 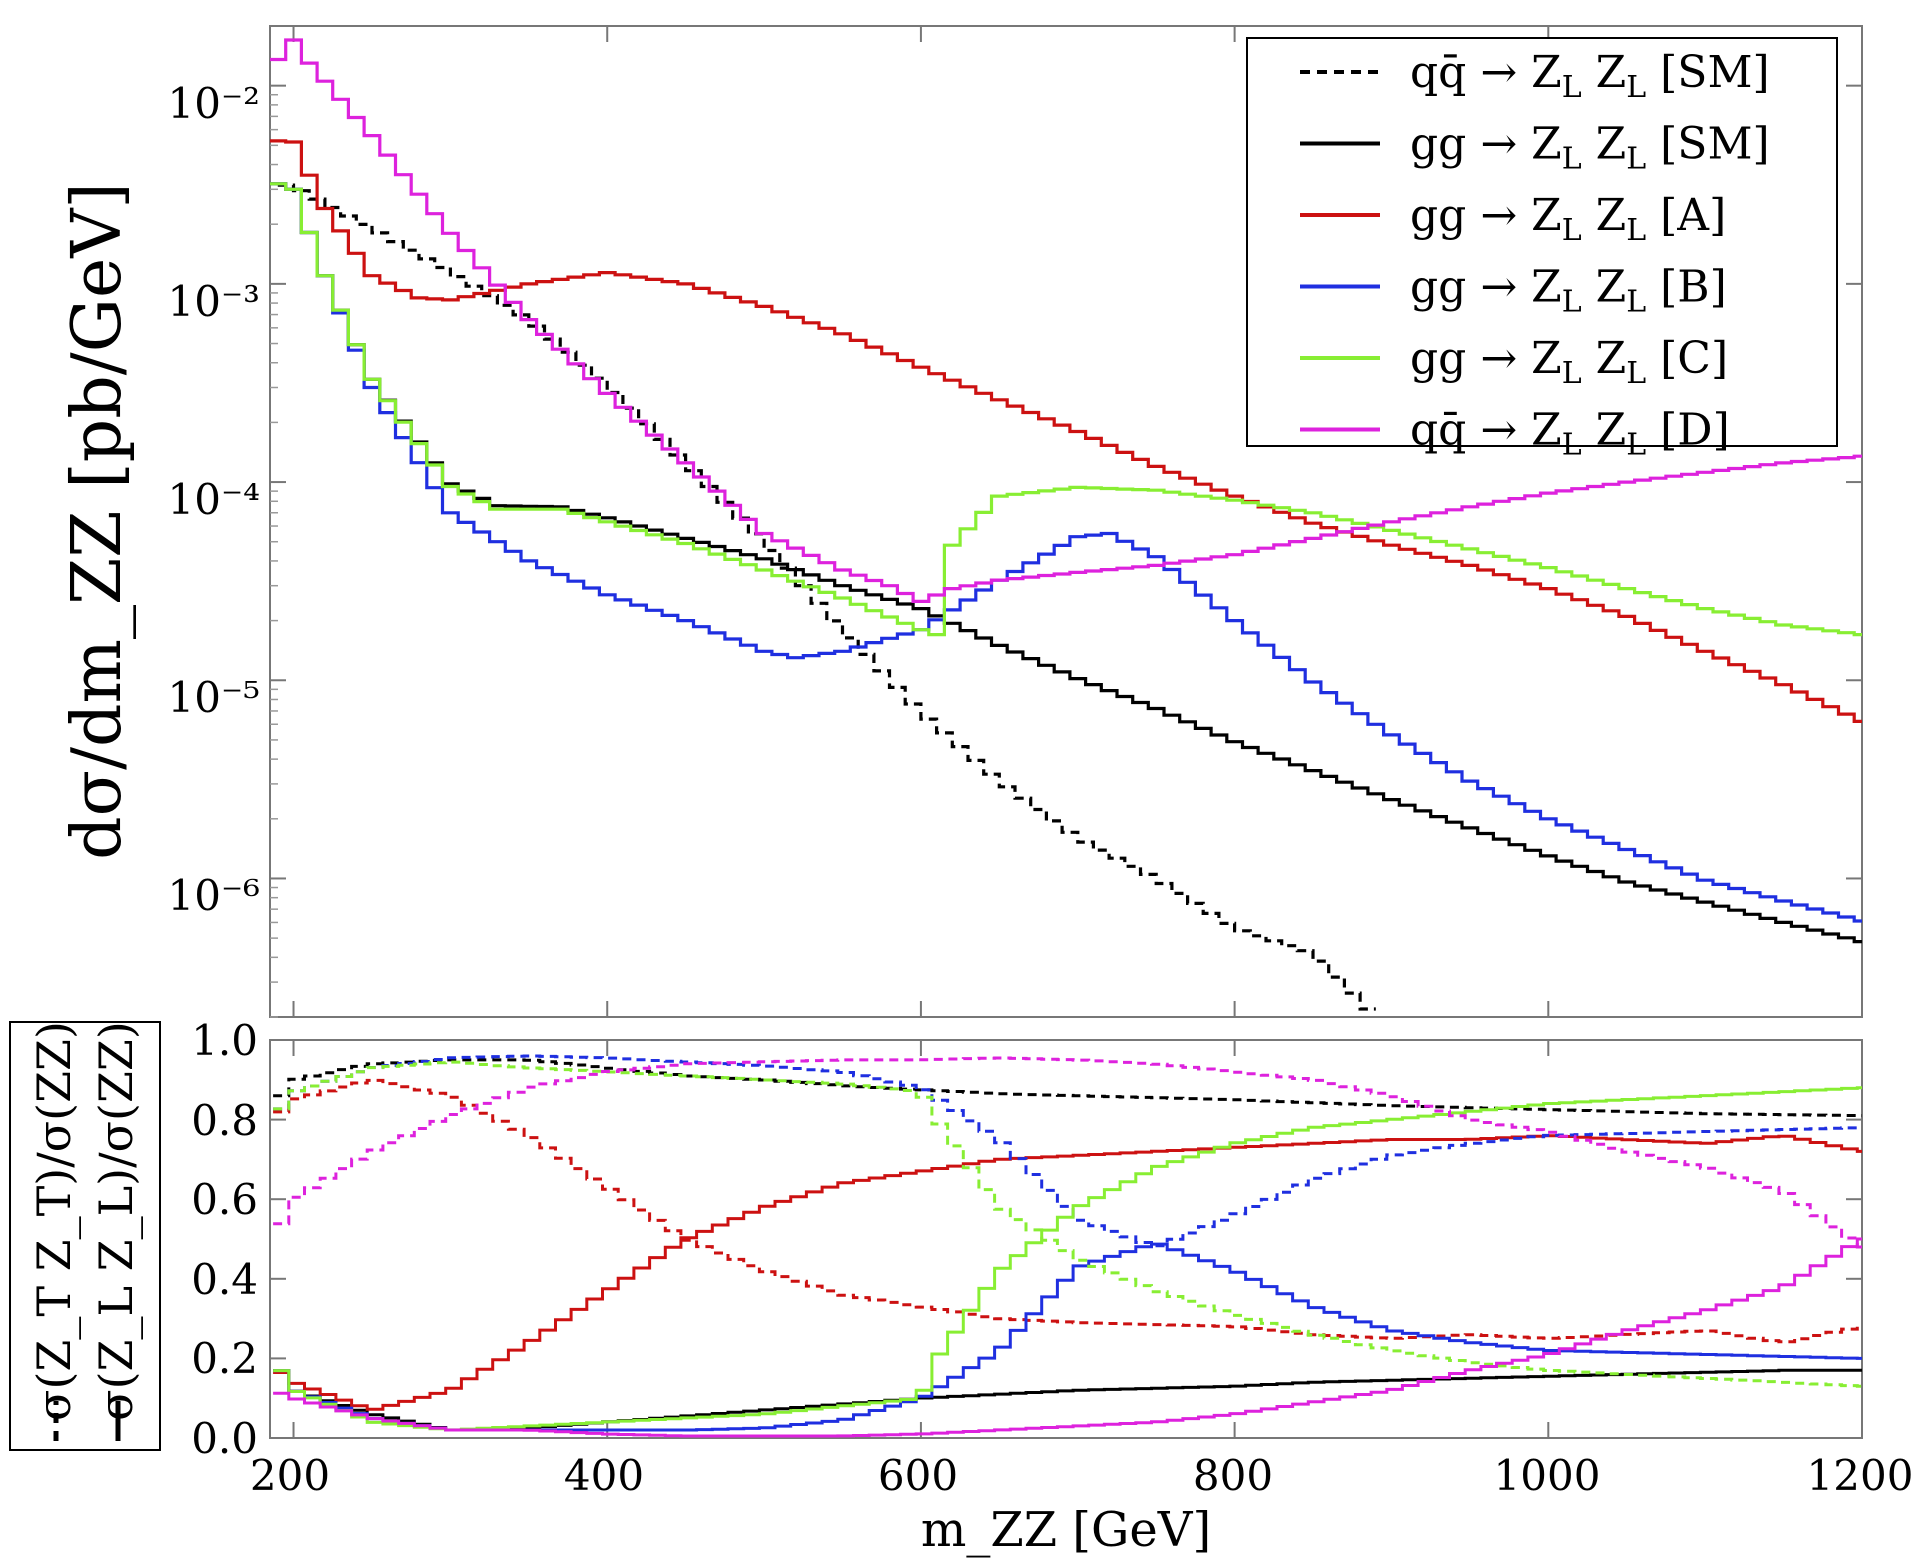 I want to click on upper-y-axis-label-text: dσ/dm_ZZ [pb/GeV], so click(x=97, y=521).